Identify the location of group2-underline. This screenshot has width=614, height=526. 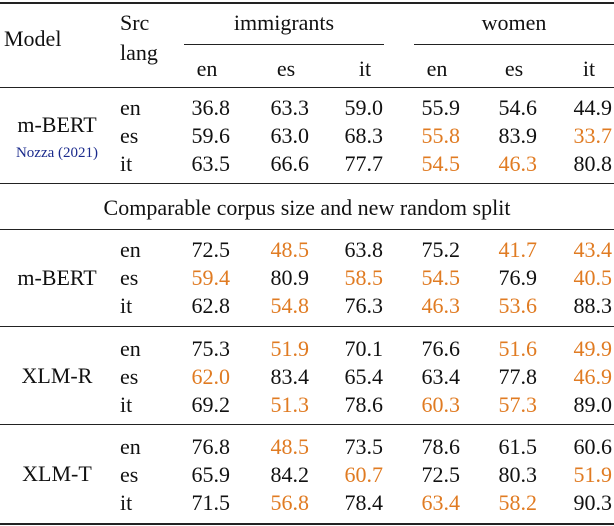
(514, 44).